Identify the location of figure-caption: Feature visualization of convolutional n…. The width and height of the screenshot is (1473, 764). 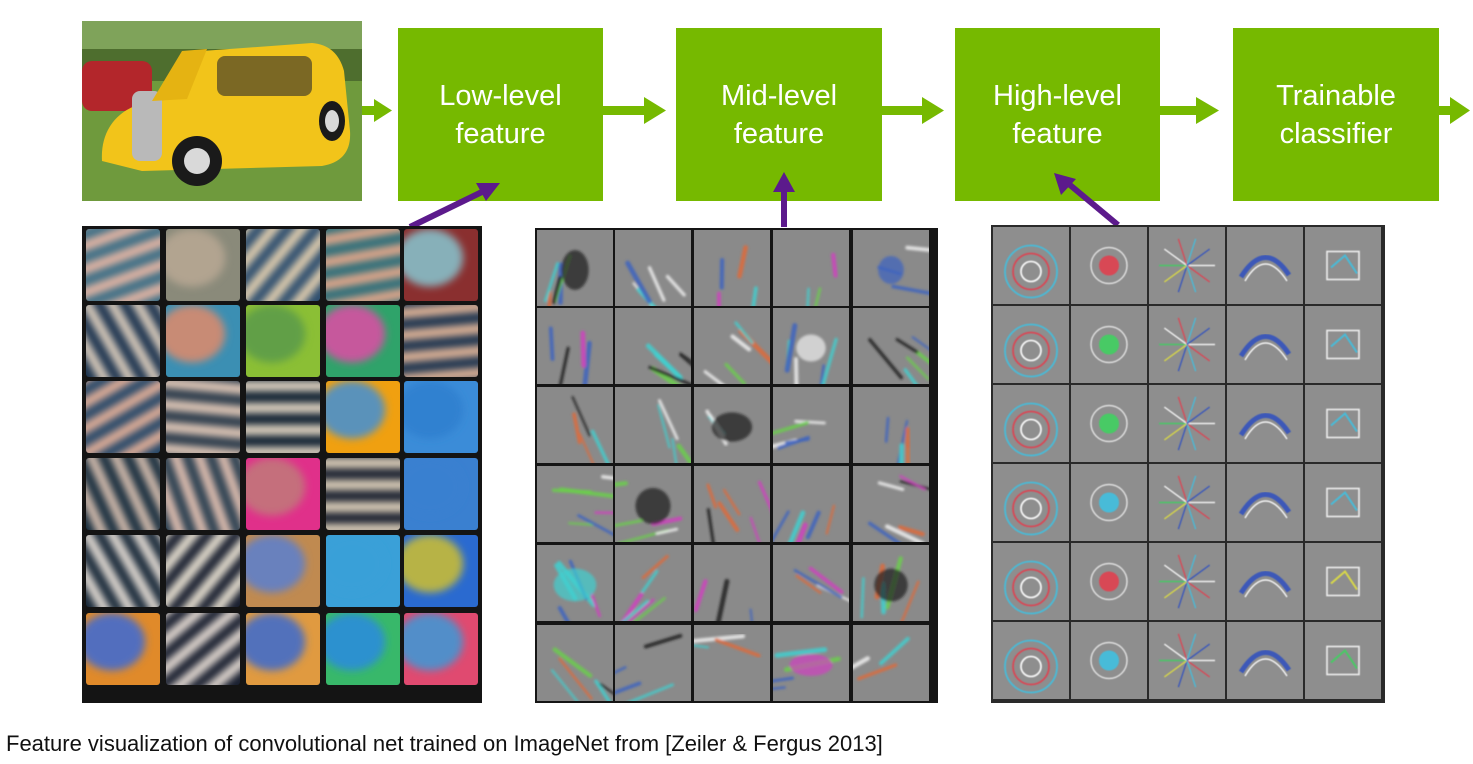
(444, 743).